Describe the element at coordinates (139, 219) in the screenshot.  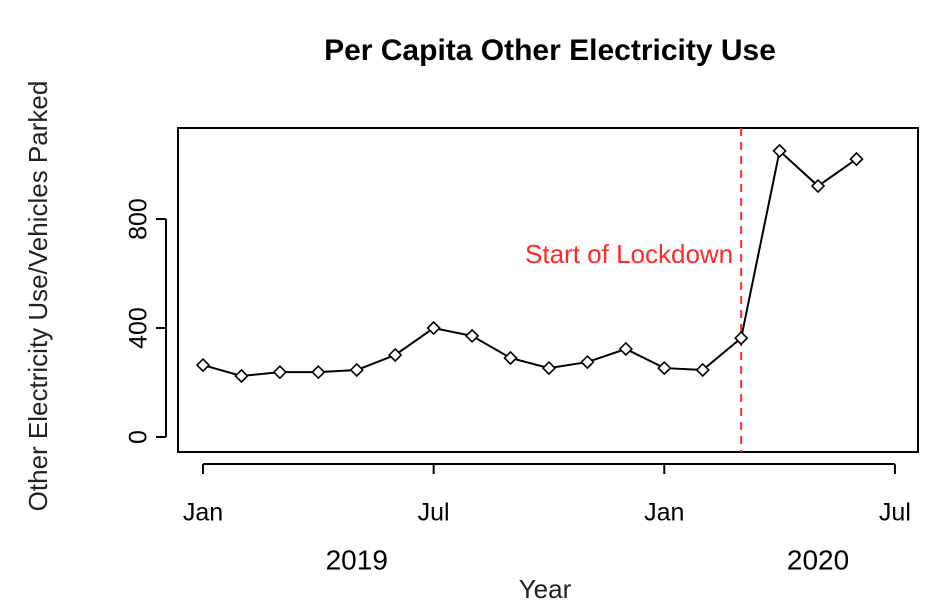
I see `y-tick-label: 800` at that location.